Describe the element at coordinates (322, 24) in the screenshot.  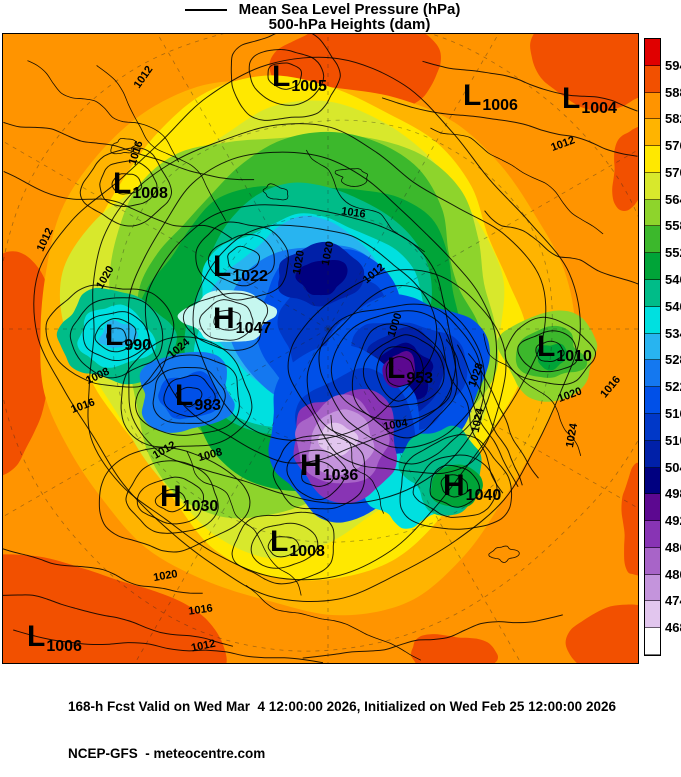
I see `title-line-2: 500-hPa Heights (dam)` at that location.